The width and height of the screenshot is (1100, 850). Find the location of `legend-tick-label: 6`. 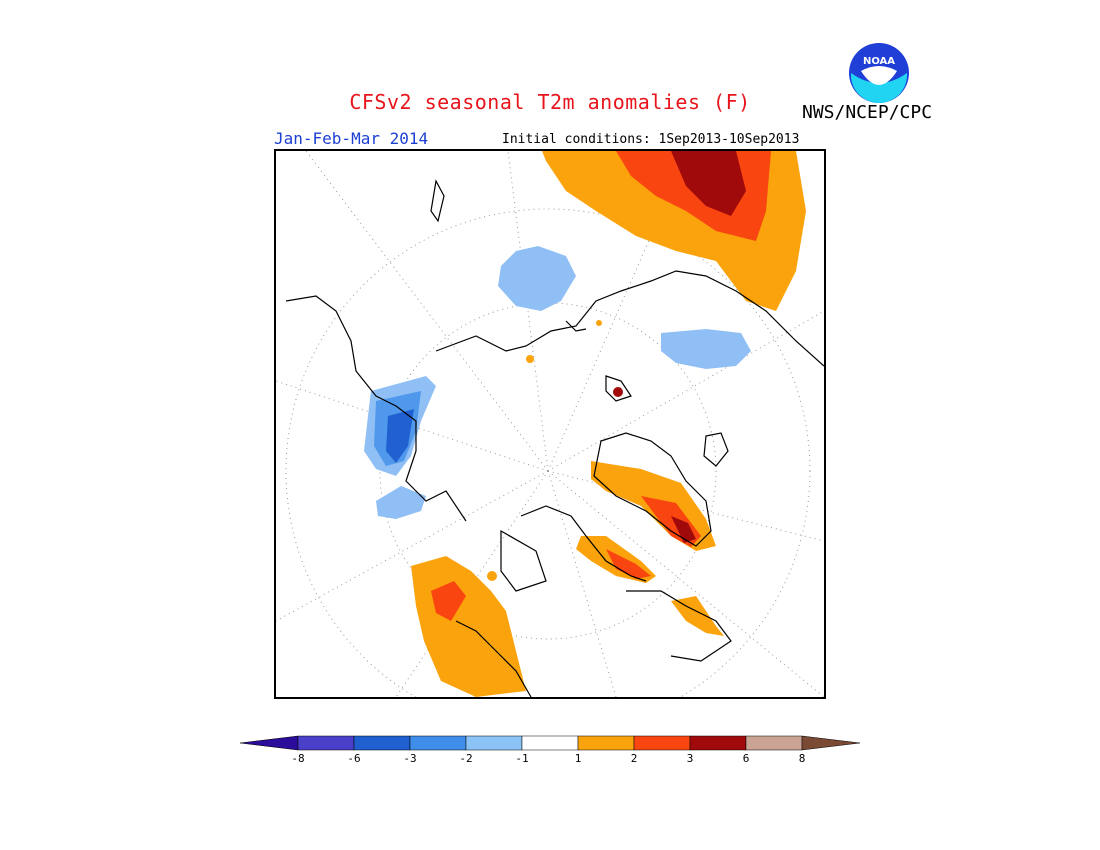

legend-tick-label: 6 is located at coordinates (746, 758).